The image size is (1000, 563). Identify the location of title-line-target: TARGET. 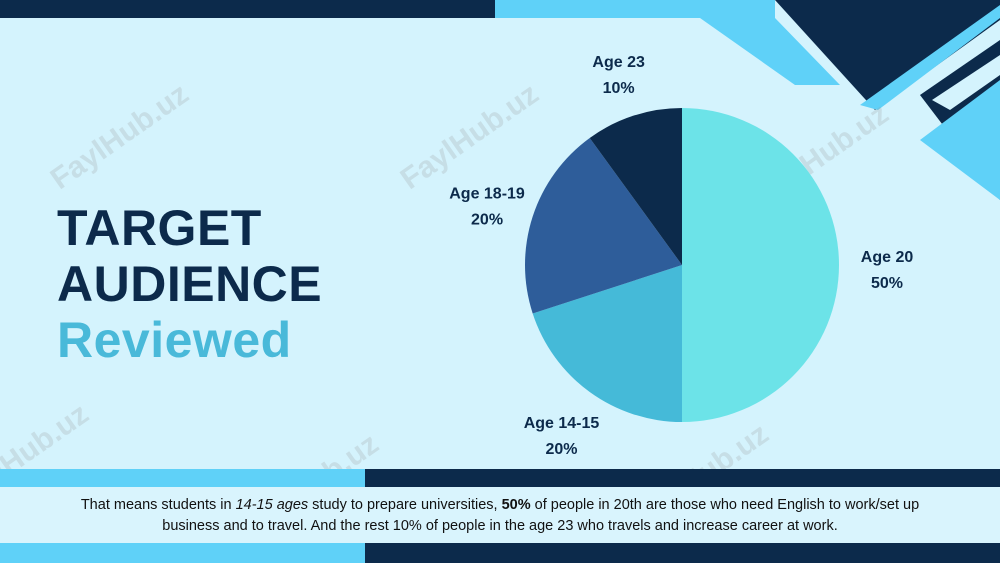
(159, 228).